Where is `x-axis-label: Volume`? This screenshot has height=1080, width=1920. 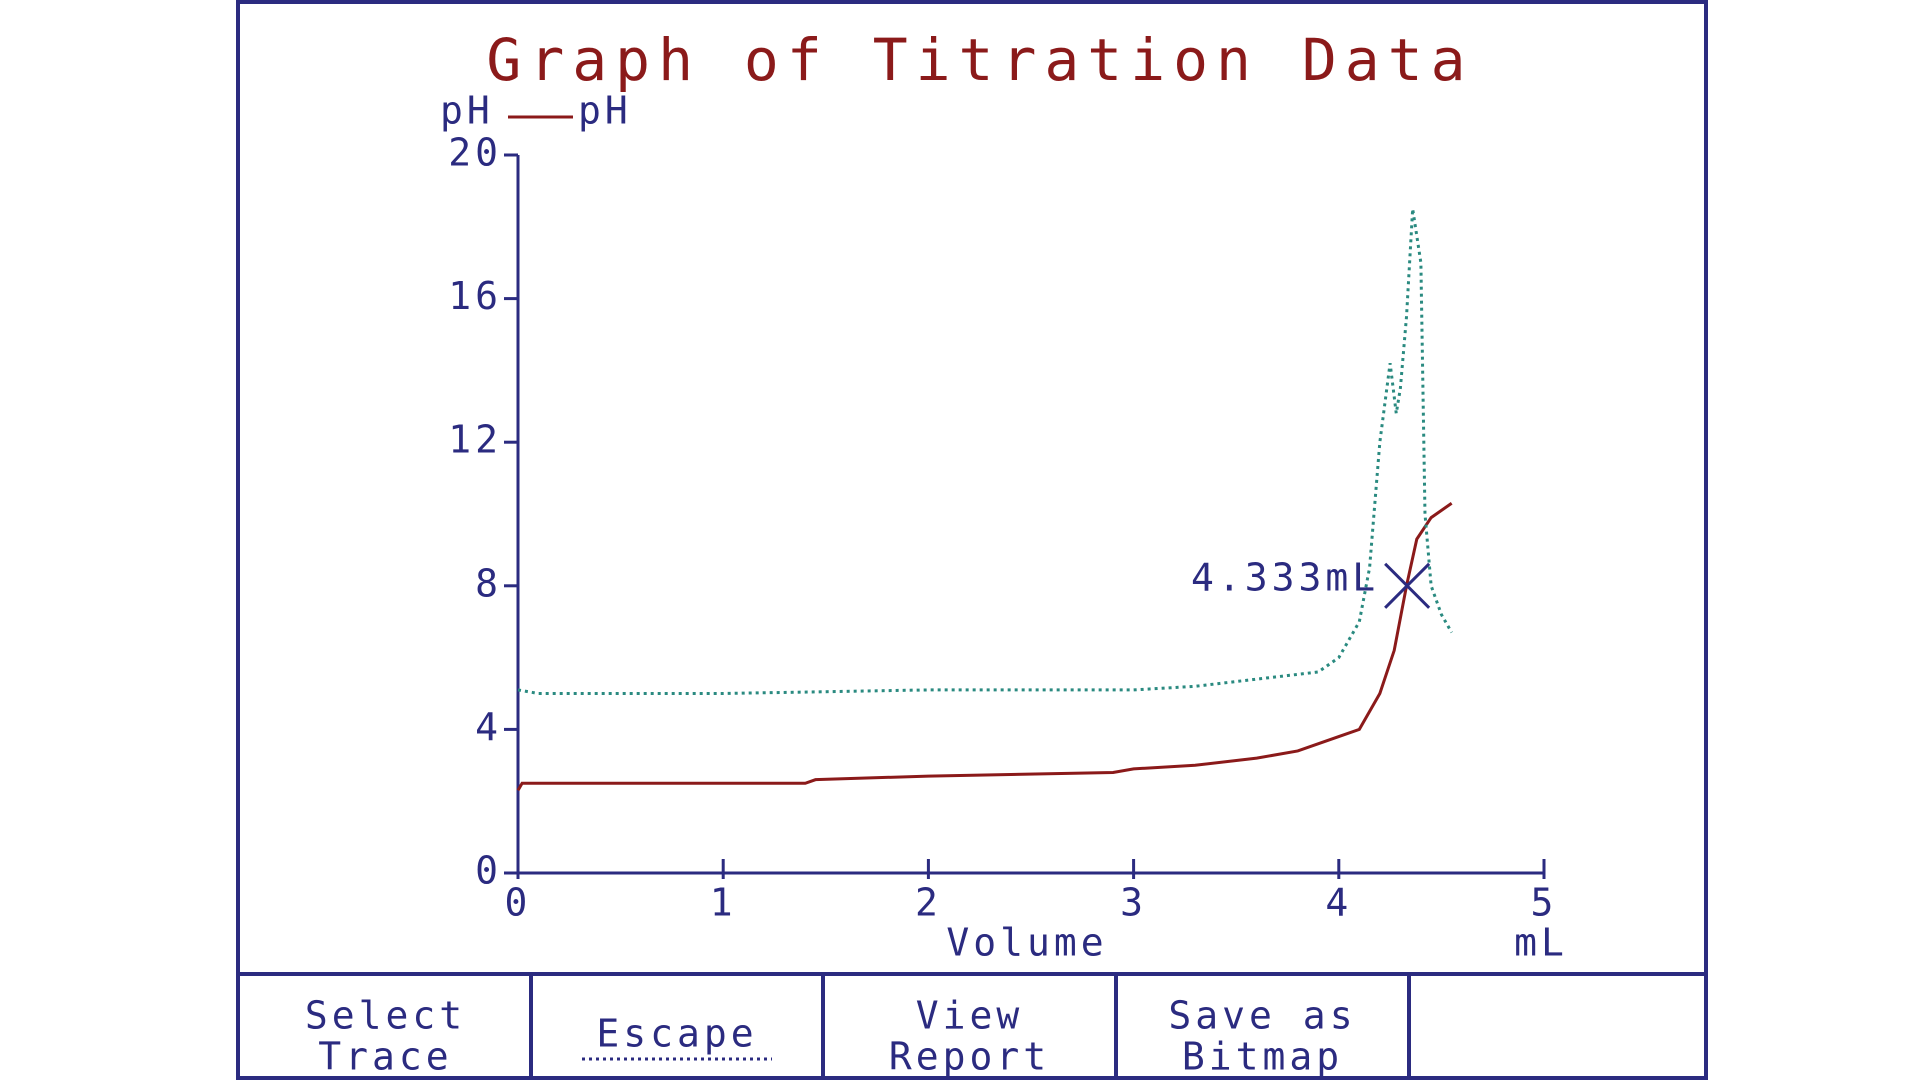 x-axis-label: Volume is located at coordinates (1026, 943).